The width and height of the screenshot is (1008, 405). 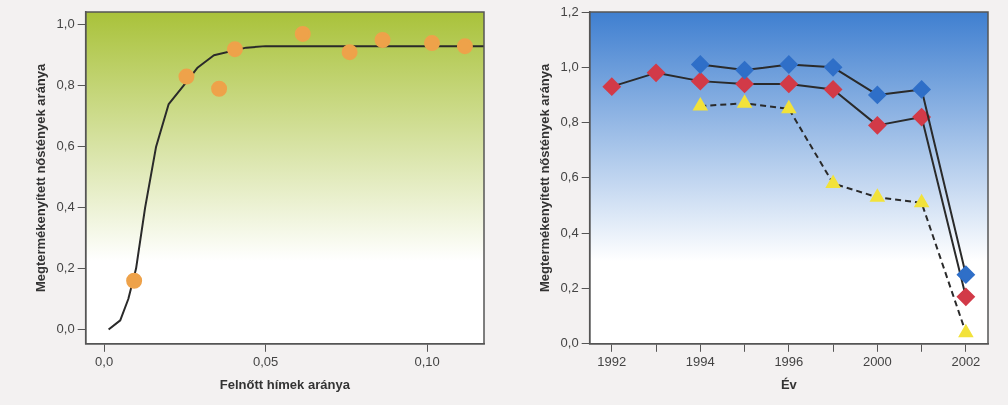 What do you see at coordinates (966, 362) in the screenshot?
I see `x-tick-label: 2002` at bounding box center [966, 362].